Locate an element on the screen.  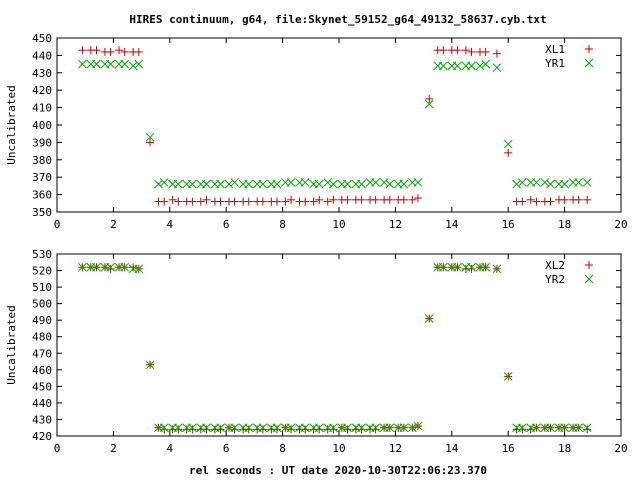
legend-label: XL1 is located at coordinates (555, 49).